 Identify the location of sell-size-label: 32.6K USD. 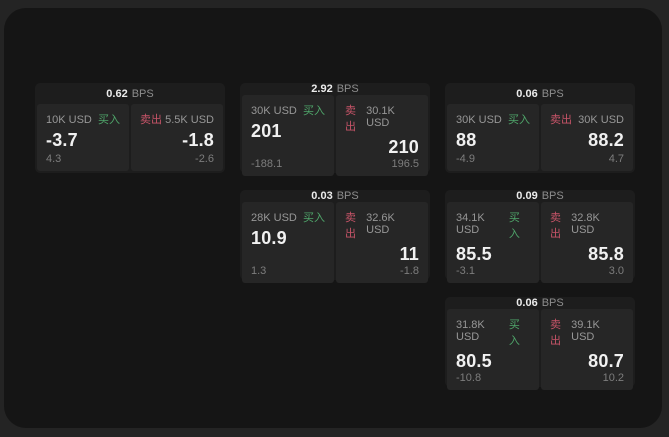
(380, 224).